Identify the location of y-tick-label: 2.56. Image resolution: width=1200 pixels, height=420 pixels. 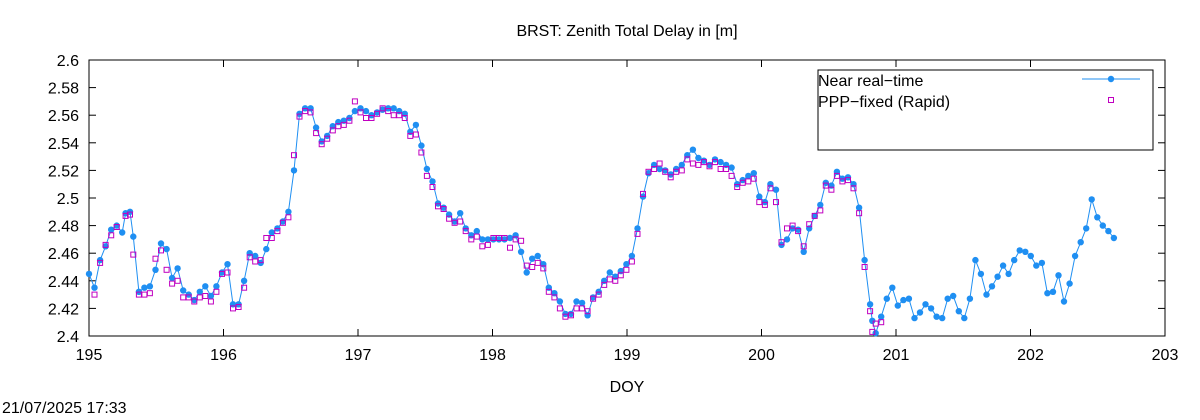
(63, 116).